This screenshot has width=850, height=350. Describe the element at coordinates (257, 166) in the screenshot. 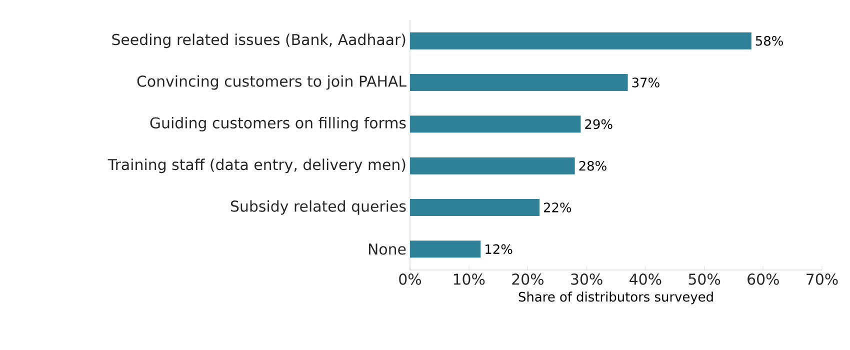

I see `y-tick-label: Training staff (data entry, delivery men)` at that location.